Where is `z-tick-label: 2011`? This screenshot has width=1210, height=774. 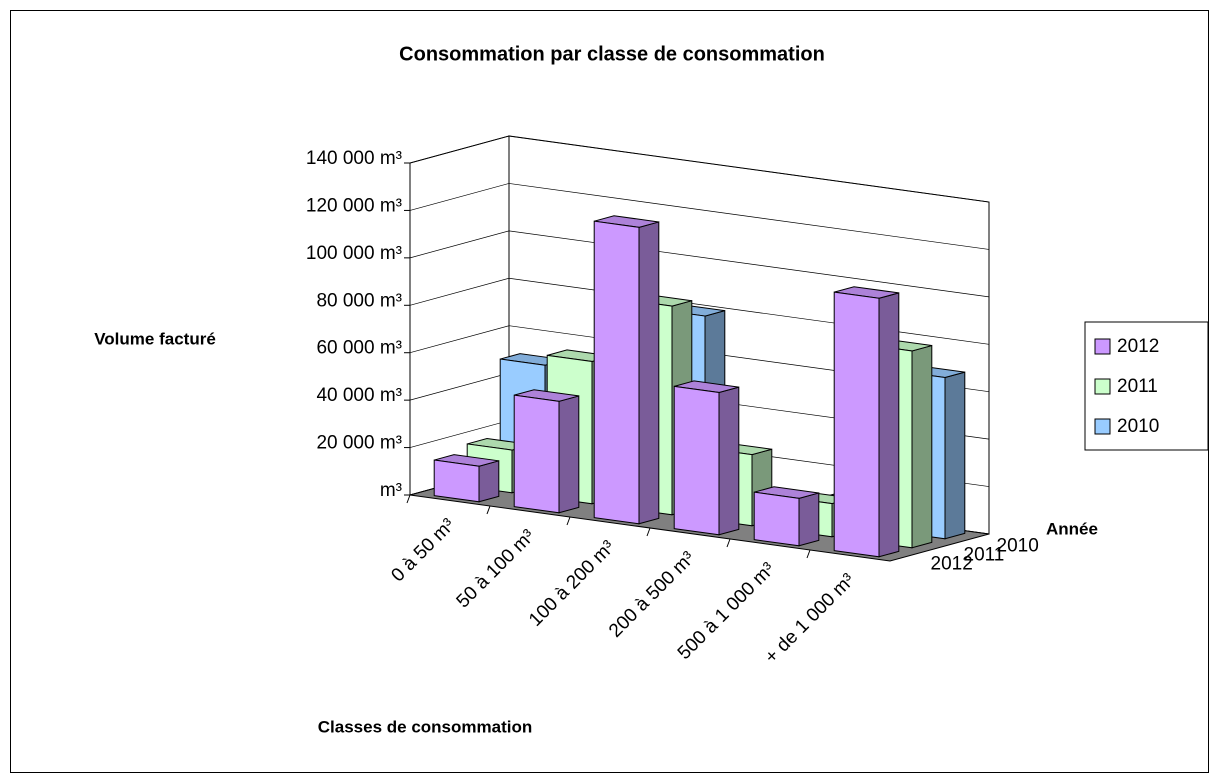
z-tick-label: 2011 is located at coordinates (984, 555).